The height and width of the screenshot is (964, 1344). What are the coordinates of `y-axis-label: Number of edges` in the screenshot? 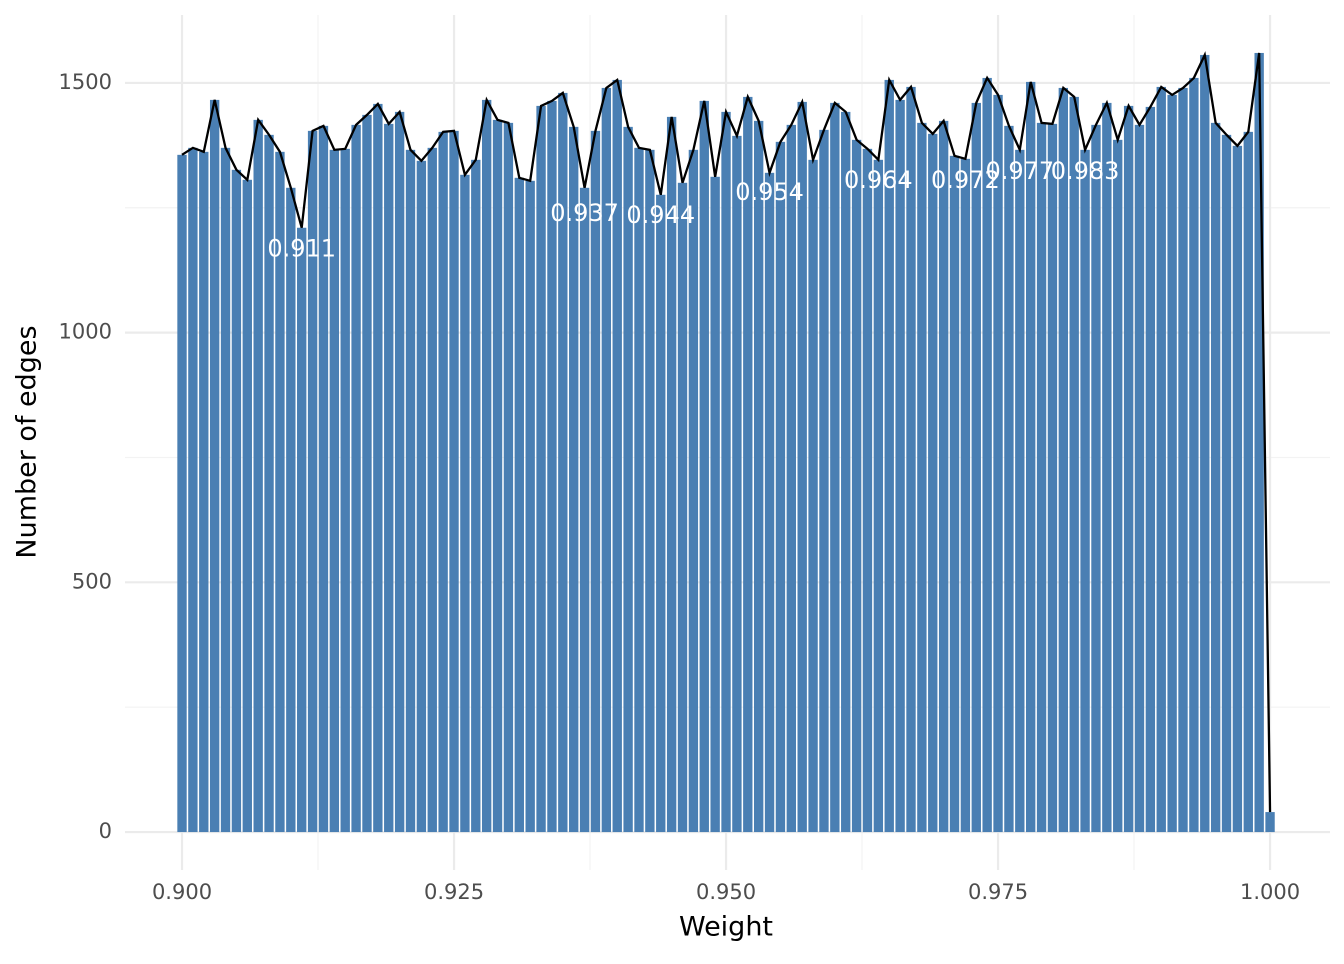 It's located at (27, 441).